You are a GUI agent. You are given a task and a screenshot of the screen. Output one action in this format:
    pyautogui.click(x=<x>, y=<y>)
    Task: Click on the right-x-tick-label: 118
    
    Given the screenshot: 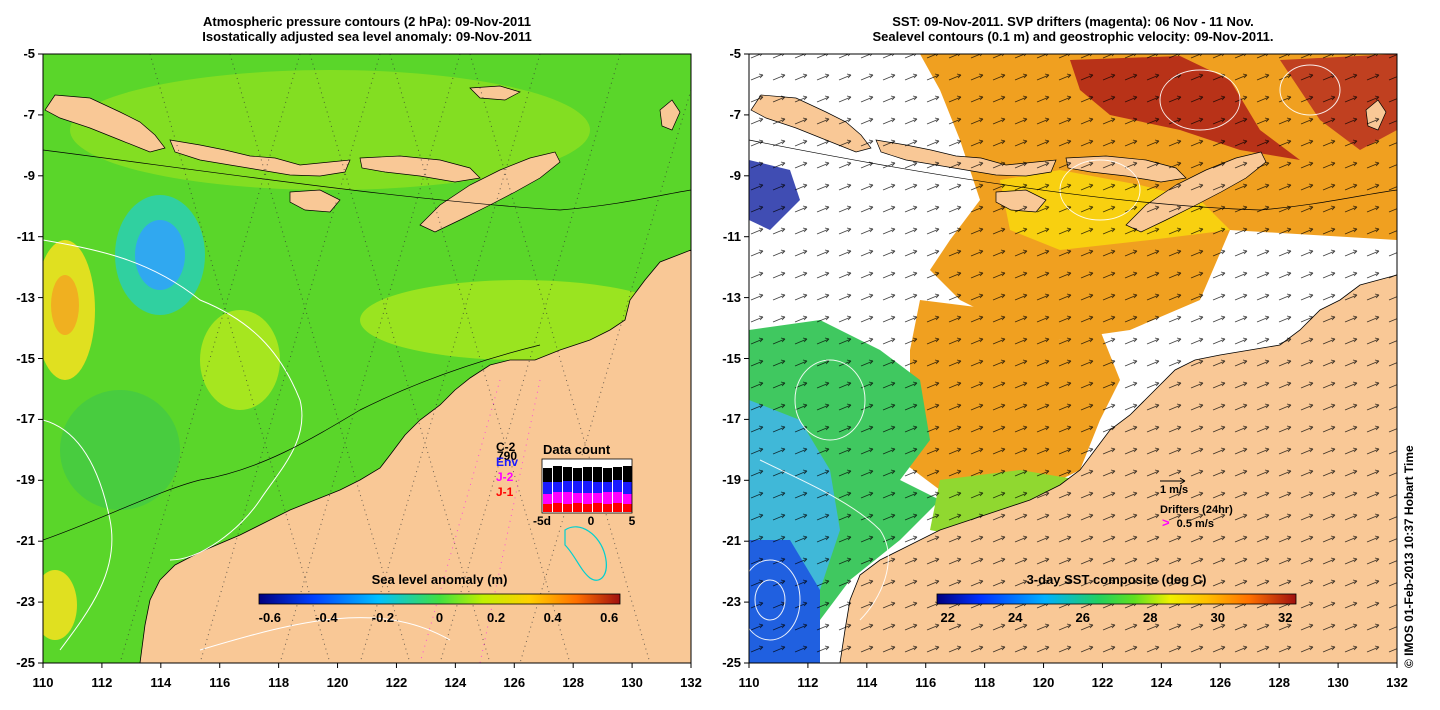 What is the action you would take?
    pyautogui.click(x=985, y=682)
    